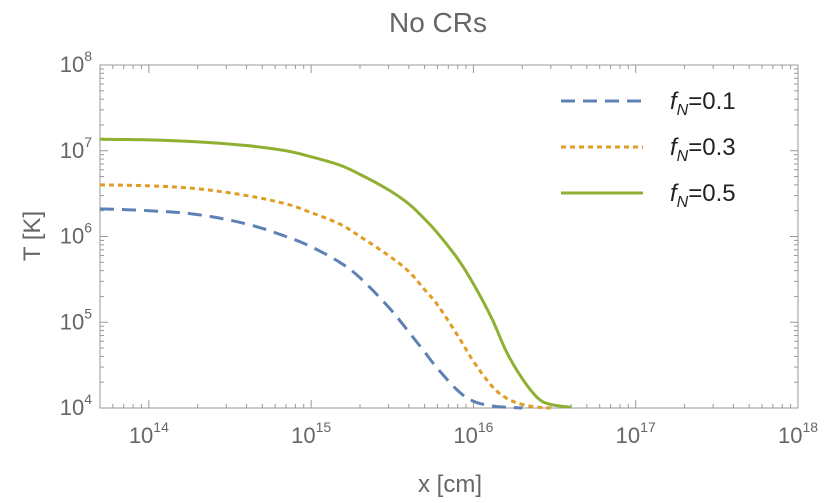 Image resolution: width=830 pixels, height=503 pixels. Describe the element at coordinates (648, 149) in the screenshot. I see `legend: fN=0.1 fN=0.3 fN=0.5` at that location.